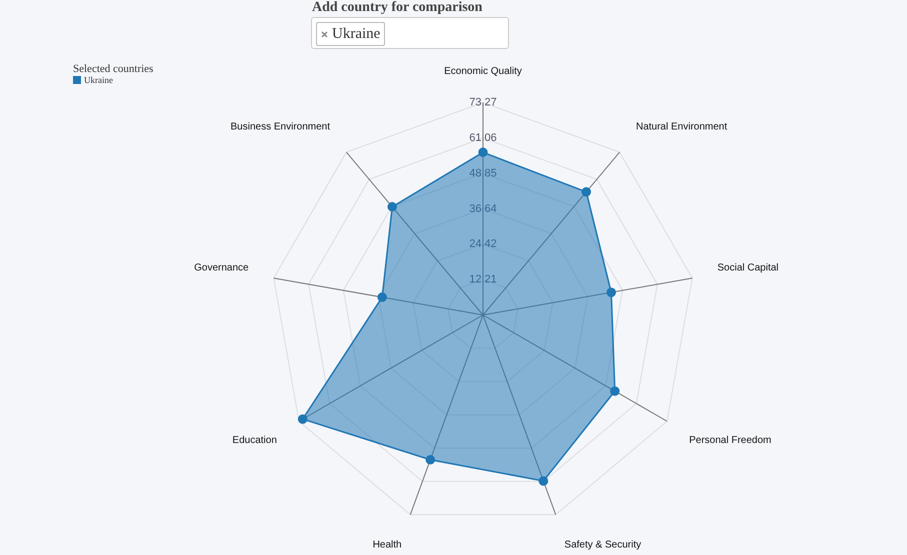 This screenshot has height=555, width=907. Describe the element at coordinates (730, 440) in the screenshot. I see `spoke-label: Personal Freedom` at that location.